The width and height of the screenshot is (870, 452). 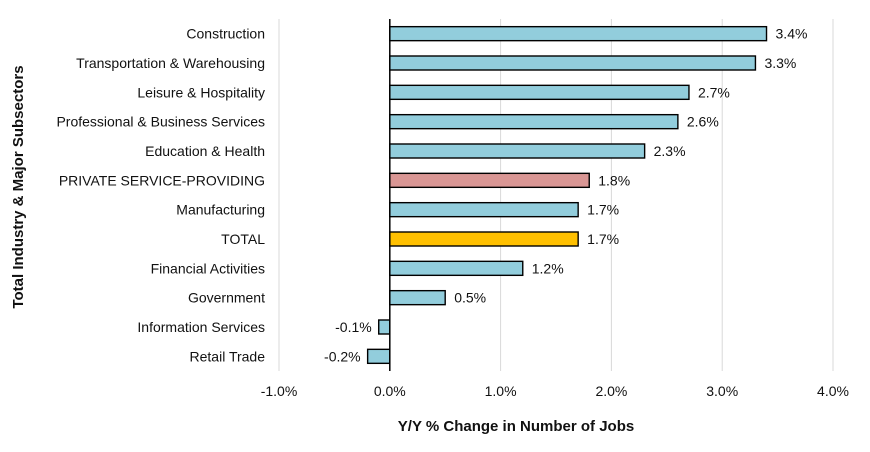 I want to click on category-label-8: TOTAL, so click(x=243, y=239).